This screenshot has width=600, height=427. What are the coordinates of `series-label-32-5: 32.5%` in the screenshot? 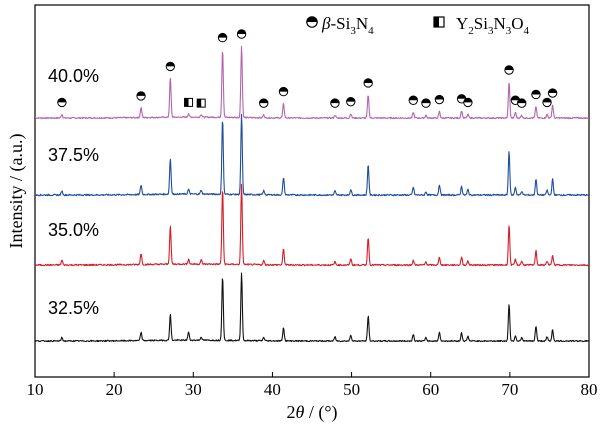 It's located at (73, 308).